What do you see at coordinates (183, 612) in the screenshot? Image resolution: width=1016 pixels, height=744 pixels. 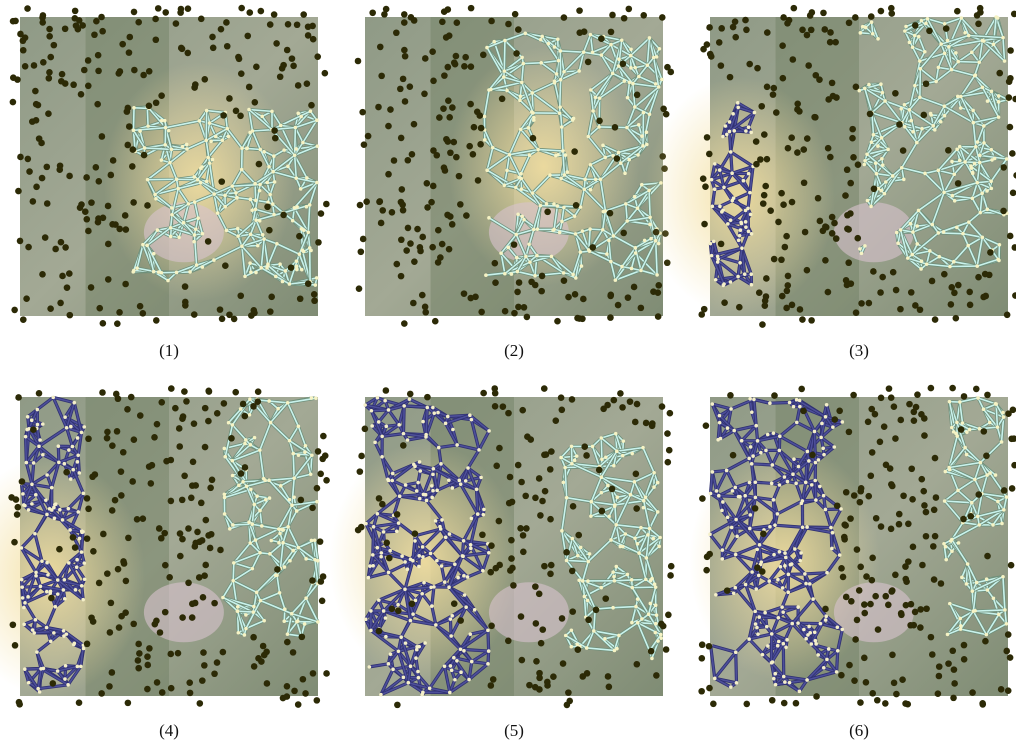 I see `image-petal` at bounding box center [183, 612].